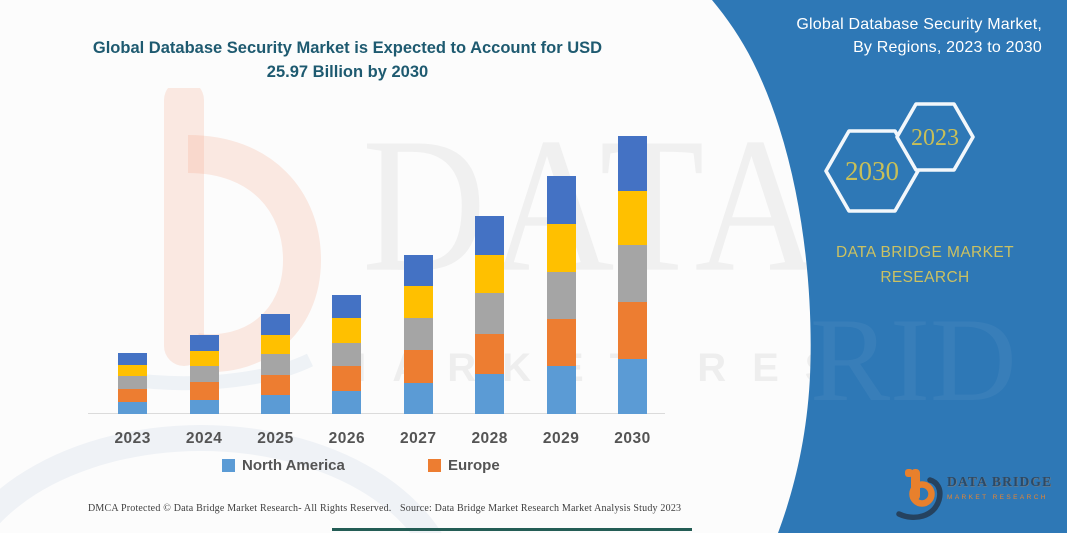 The image size is (1067, 533). Describe the element at coordinates (925, 277) in the screenshot. I see `brand-name-line2: RESEARCH` at that location.